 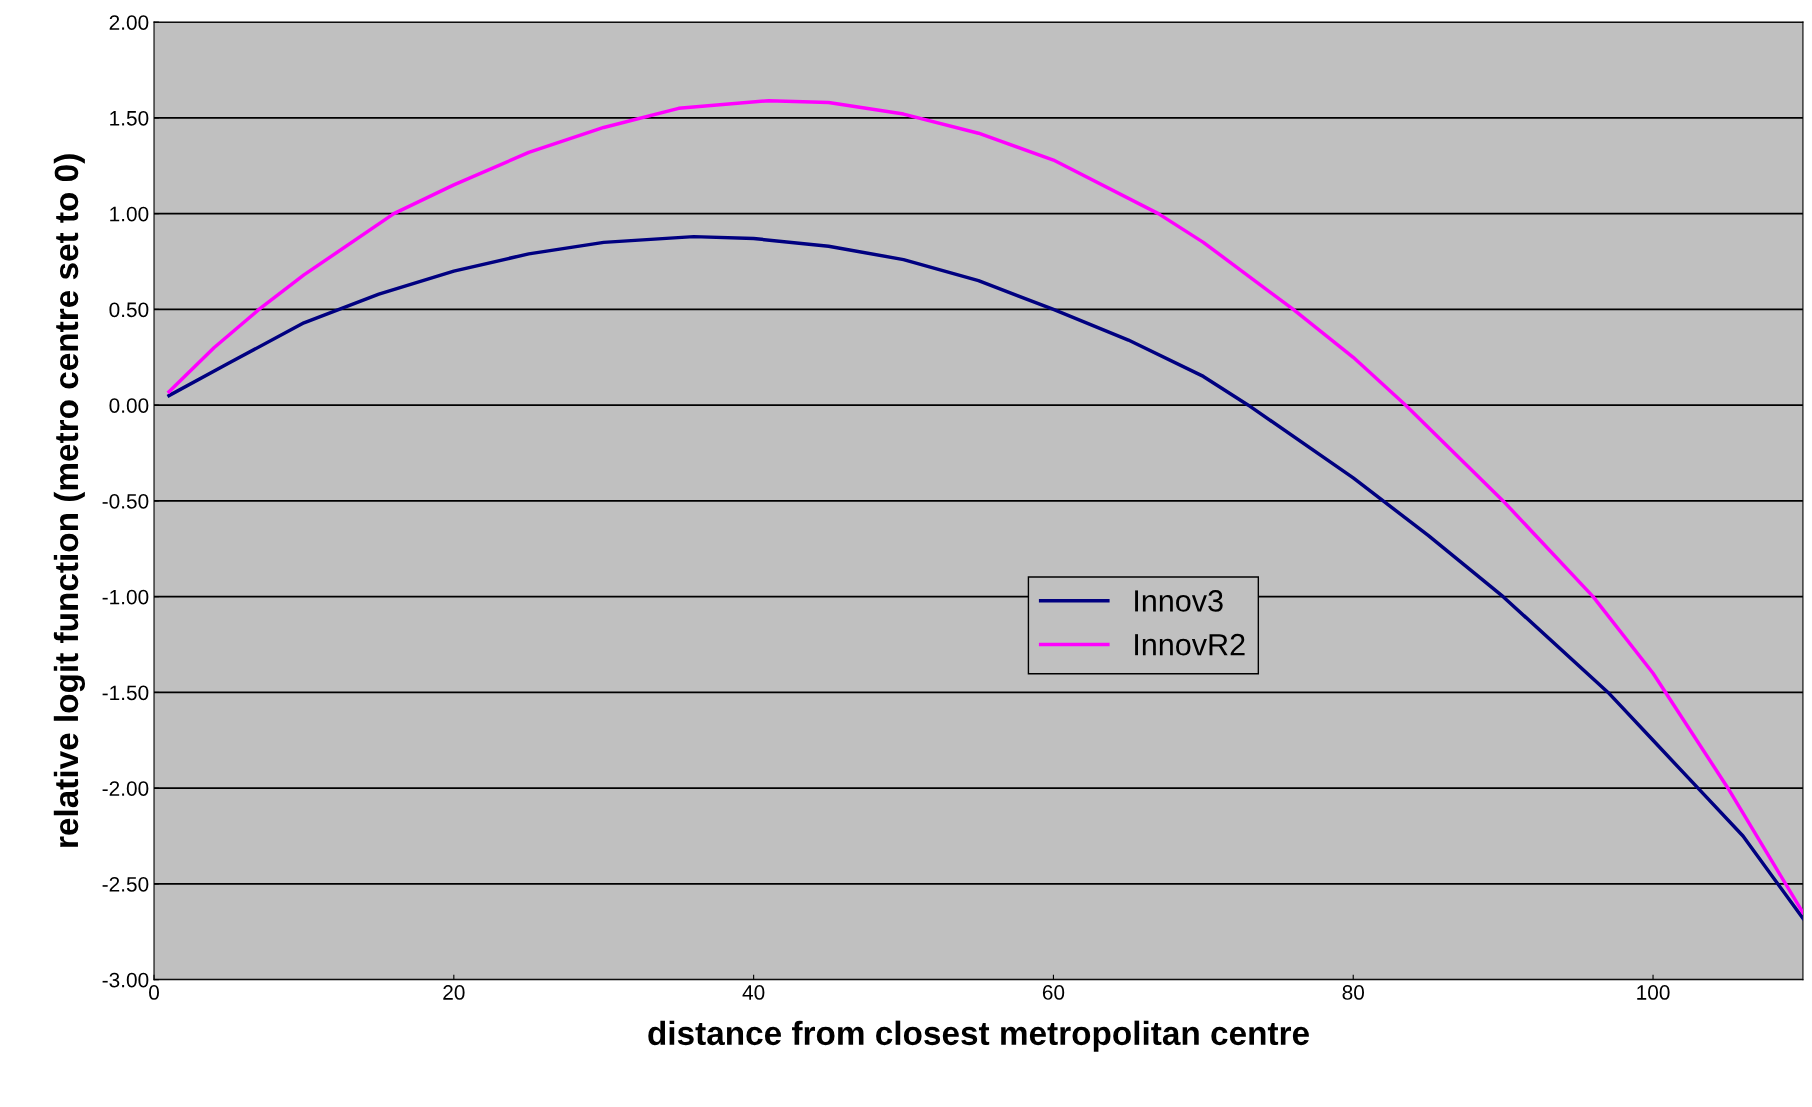 What do you see at coordinates (1053, 992) in the screenshot?
I see `x-tick-label: 60` at bounding box center [1053, 992].